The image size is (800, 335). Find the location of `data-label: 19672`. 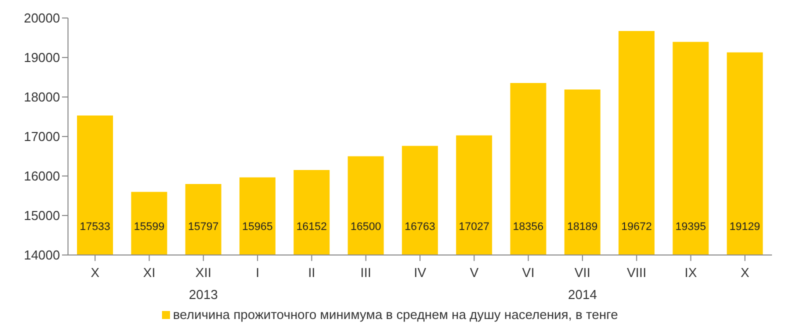

data-label: 19672 is located at coordinates (636, 227).